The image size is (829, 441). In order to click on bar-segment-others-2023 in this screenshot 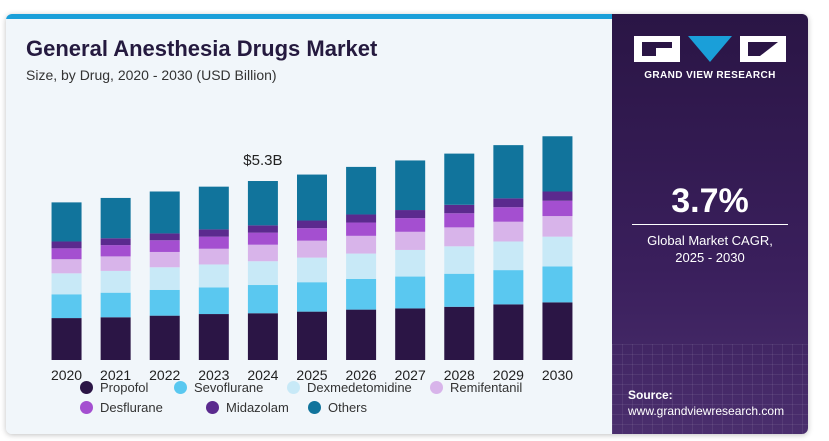, I will do `click(213, 208)`.